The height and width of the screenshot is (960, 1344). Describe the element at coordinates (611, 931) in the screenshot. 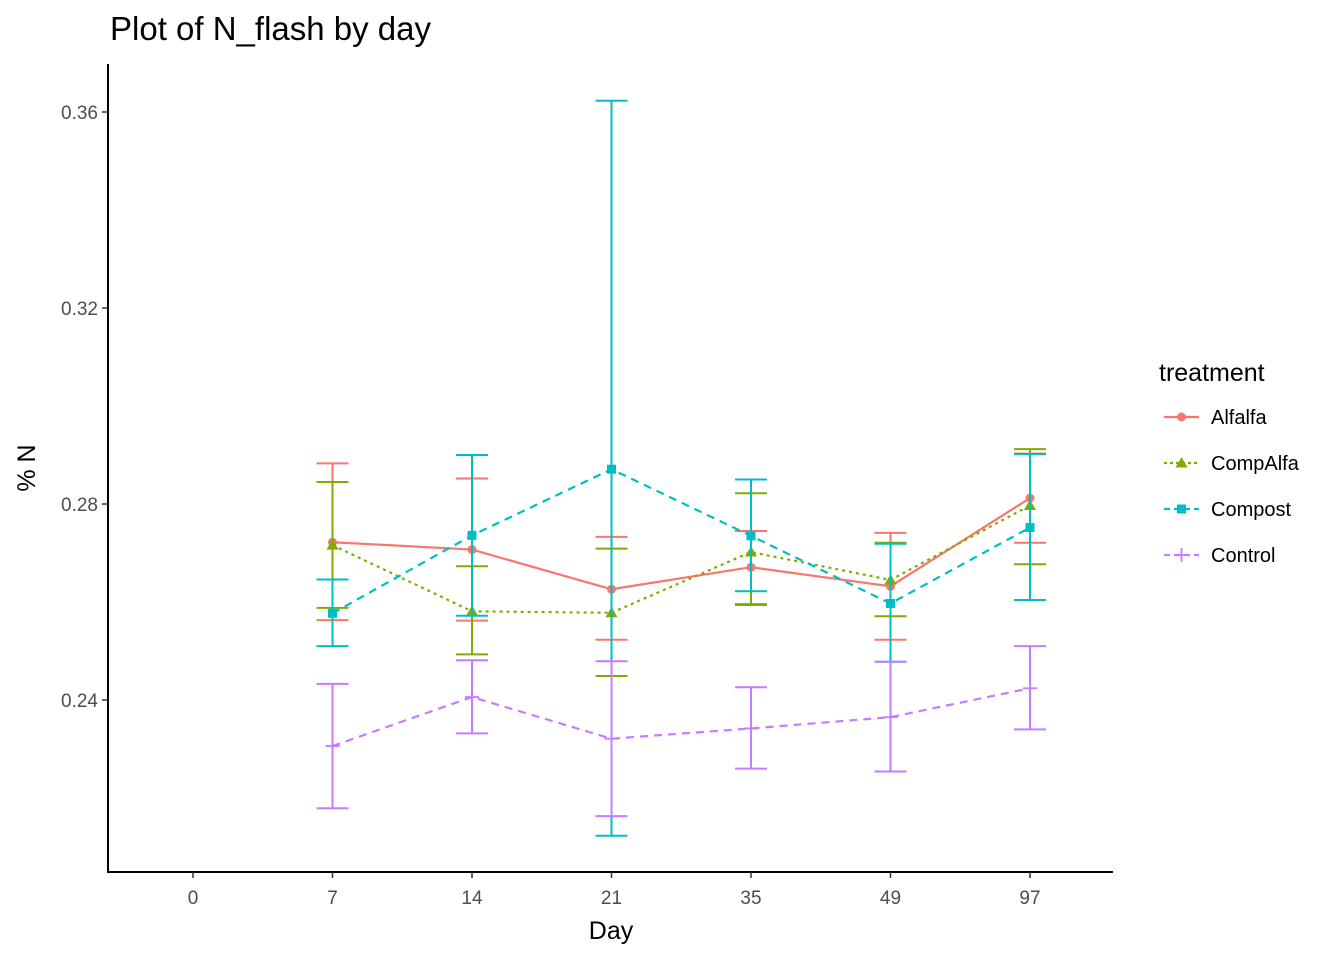

I see `x-axis-title: Day` at that location.